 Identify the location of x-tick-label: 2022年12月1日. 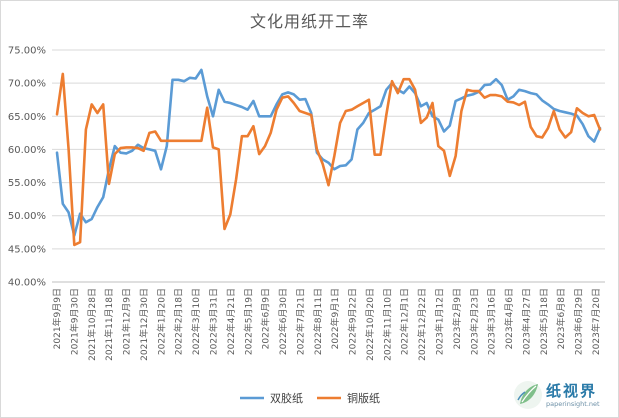
(405, 321).